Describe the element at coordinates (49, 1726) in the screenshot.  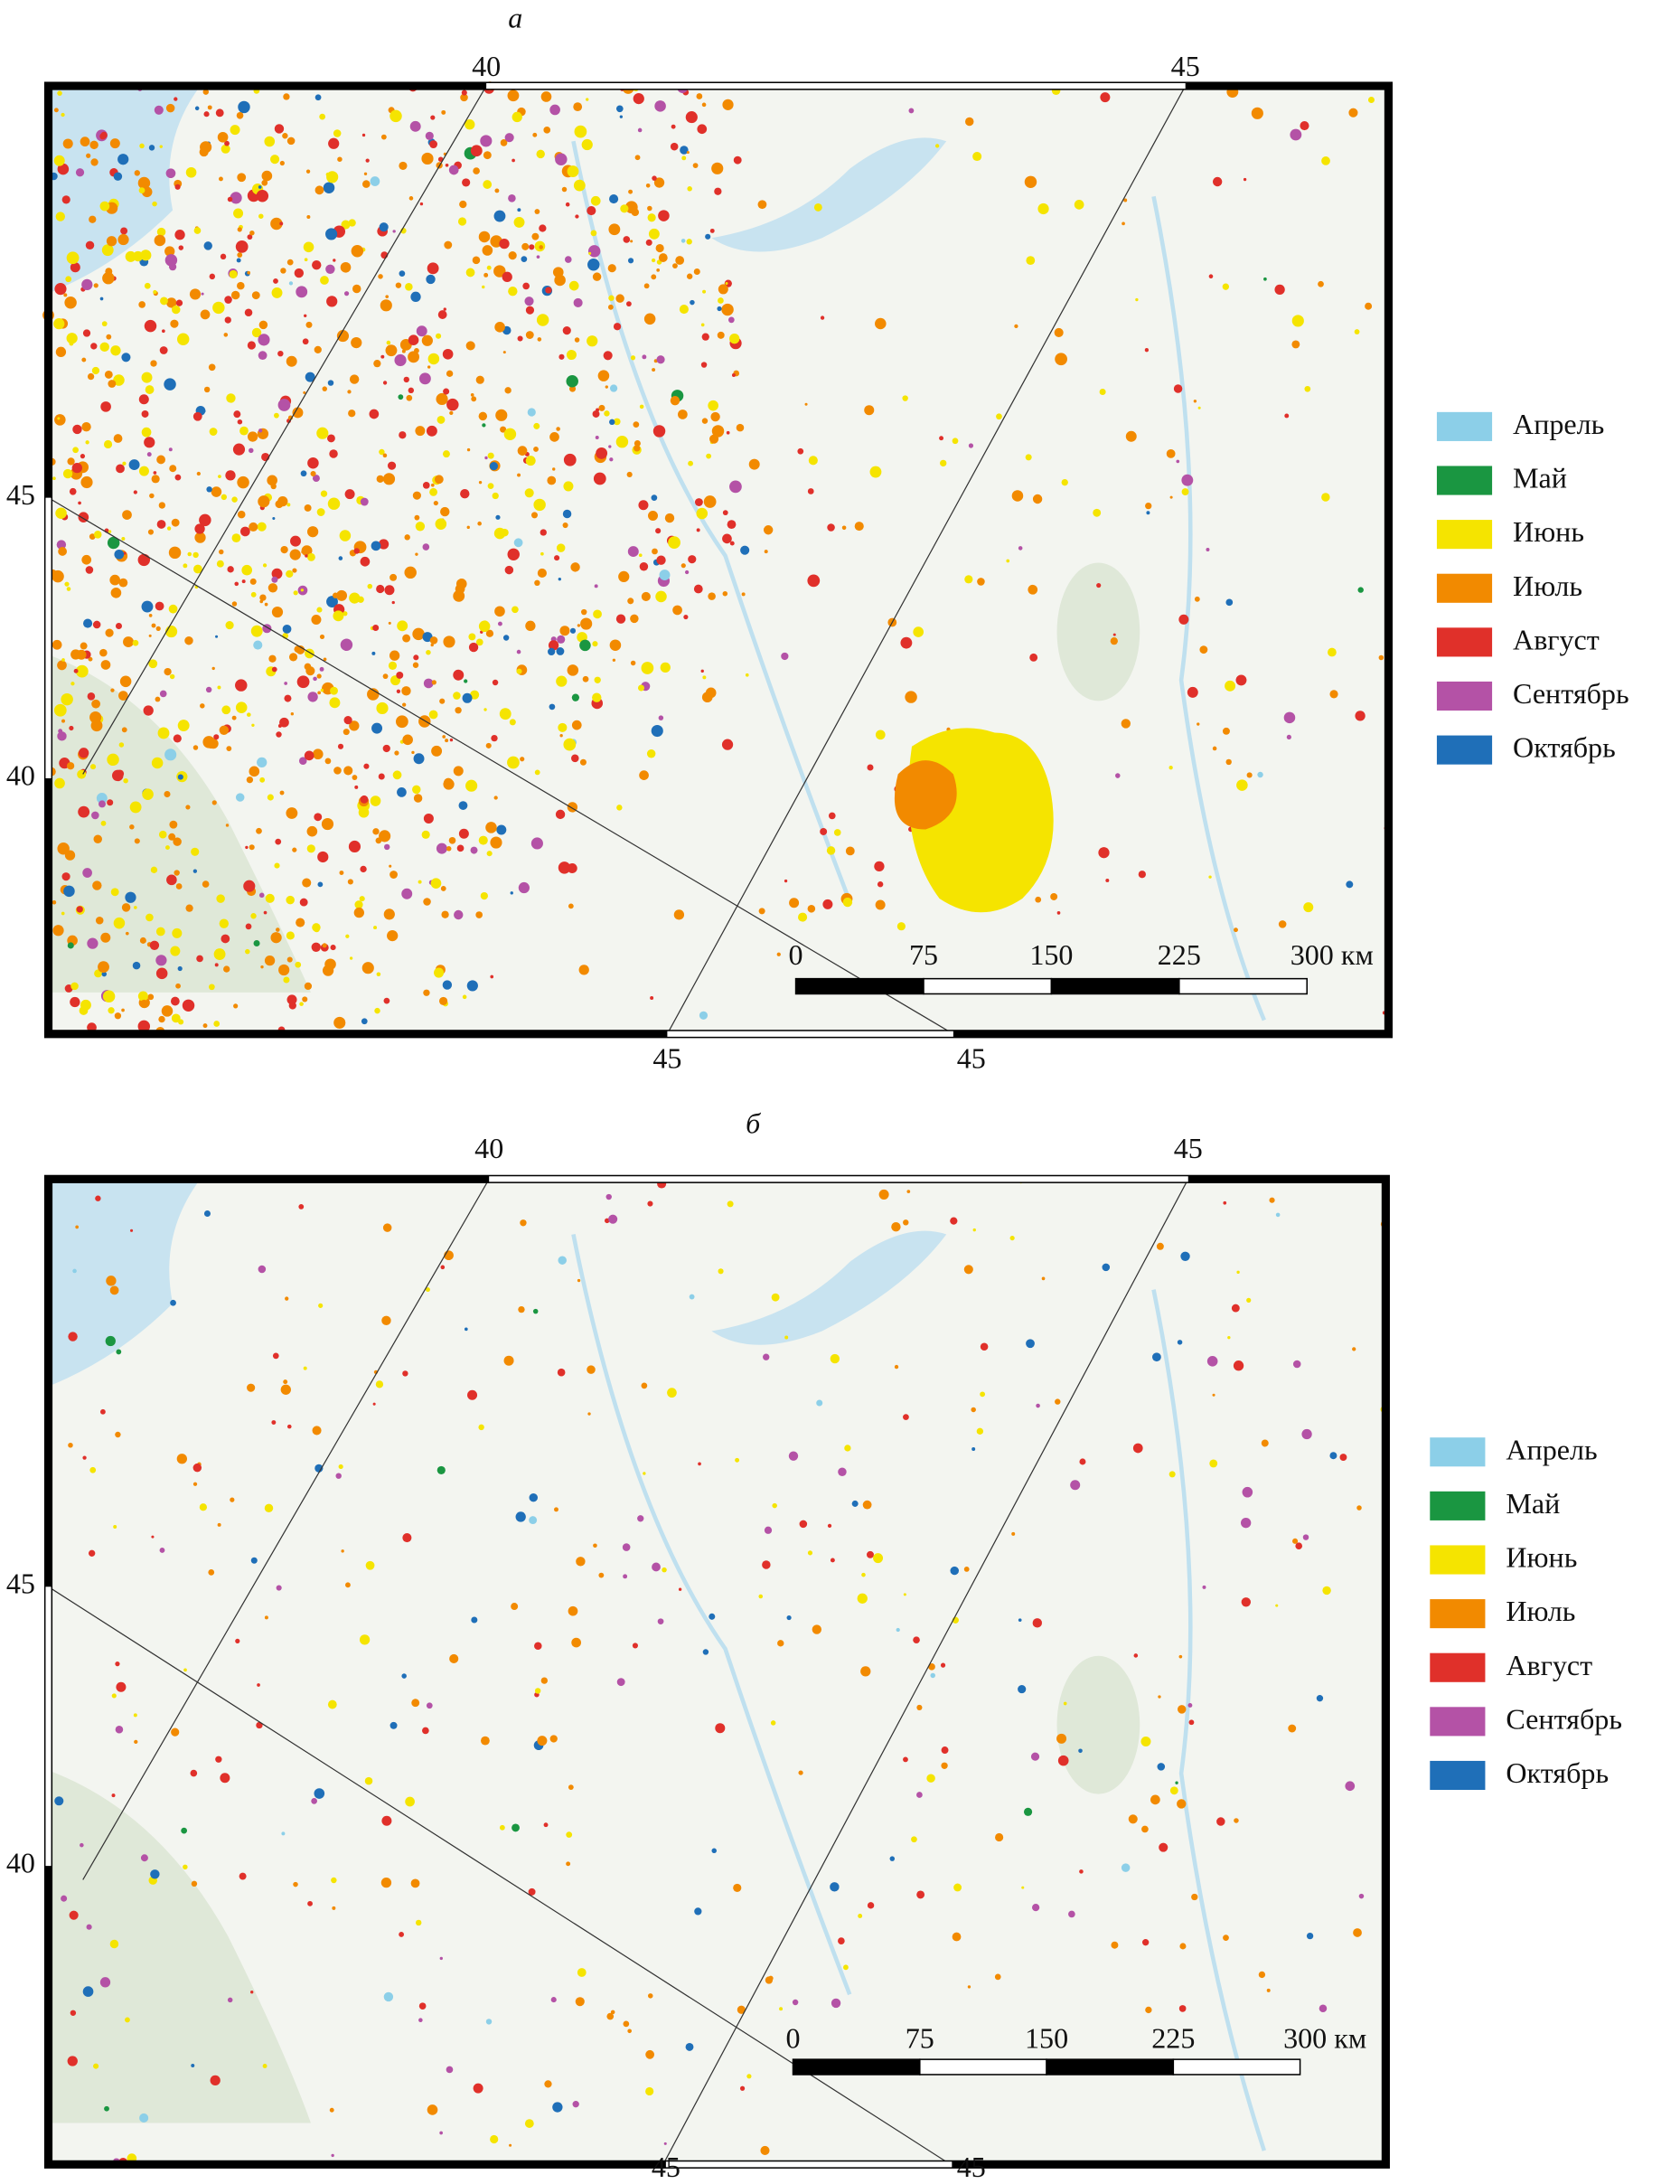
I see `frame-segment` at that location.